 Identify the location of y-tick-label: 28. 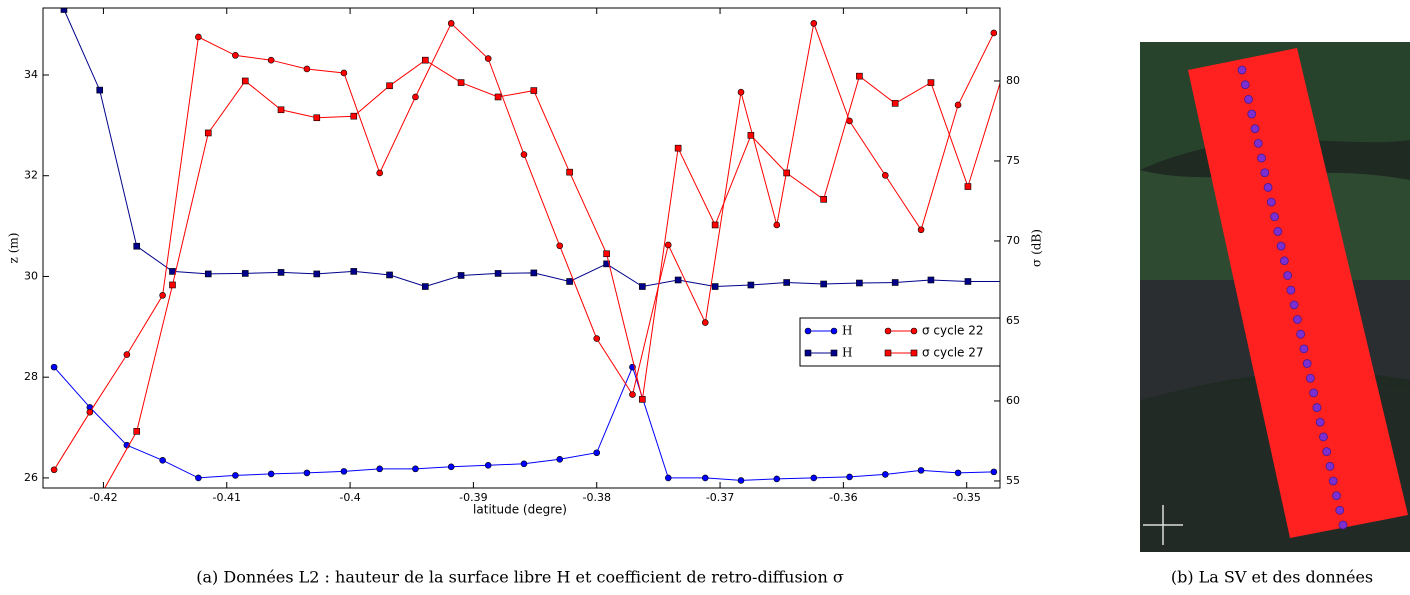
(31, 376).